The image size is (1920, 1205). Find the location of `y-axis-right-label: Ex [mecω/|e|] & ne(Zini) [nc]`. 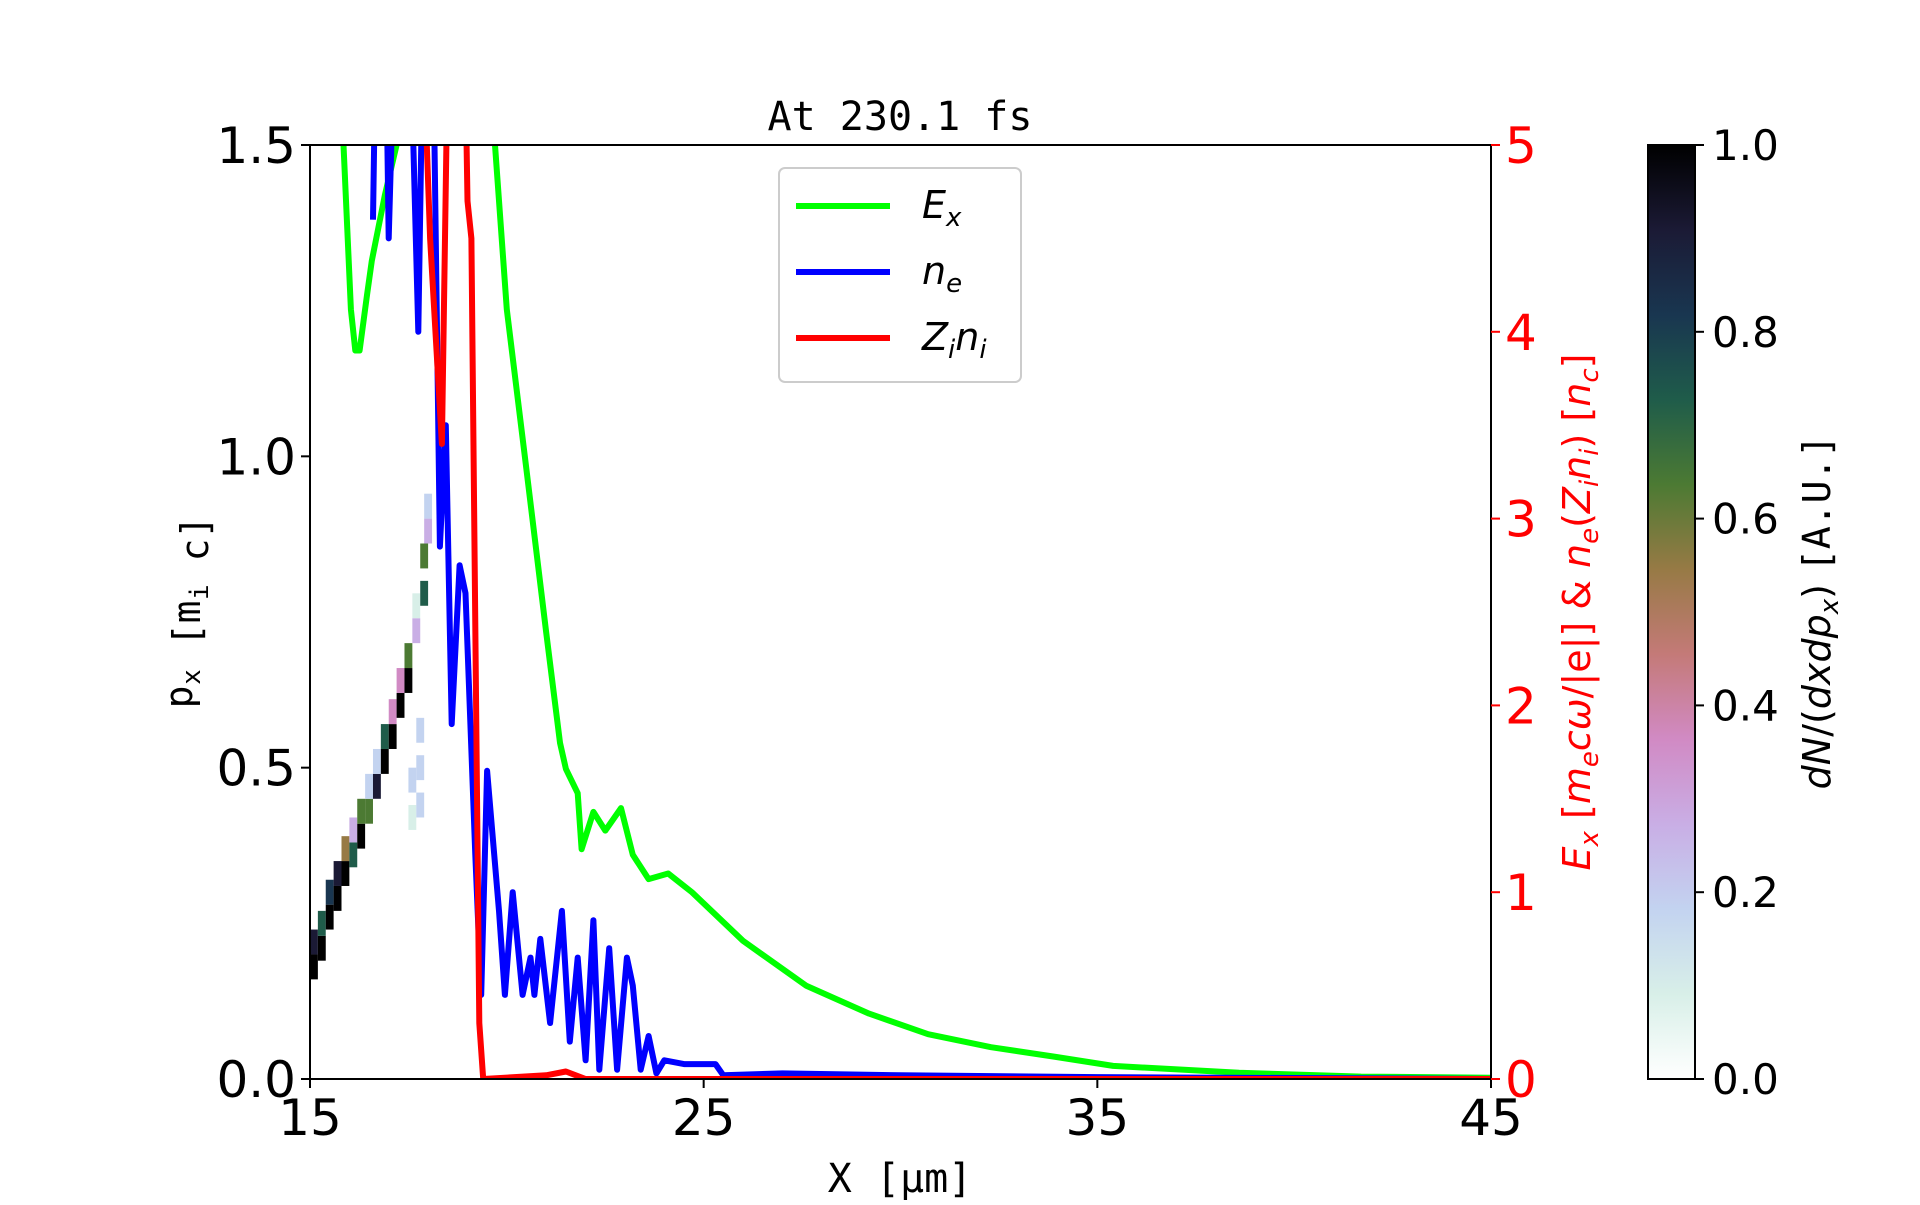

y-axis-right-label: Ex [mecω/|e|] & ne(Zini) [nc] is located at coordinates (1580, 612).